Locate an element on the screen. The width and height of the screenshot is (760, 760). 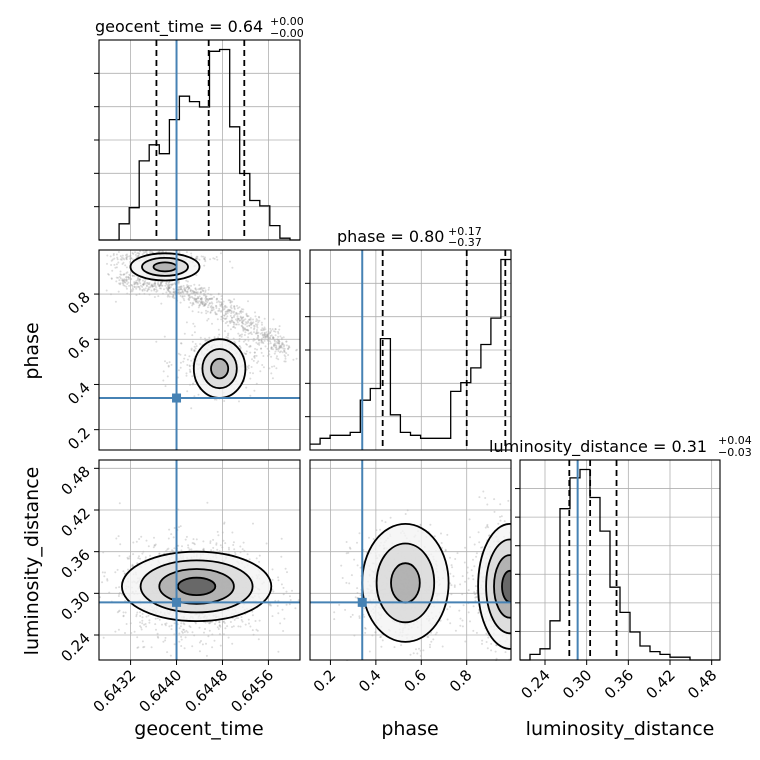
xtick-label-phase: 0.2 is located at coordinates (325, 681).